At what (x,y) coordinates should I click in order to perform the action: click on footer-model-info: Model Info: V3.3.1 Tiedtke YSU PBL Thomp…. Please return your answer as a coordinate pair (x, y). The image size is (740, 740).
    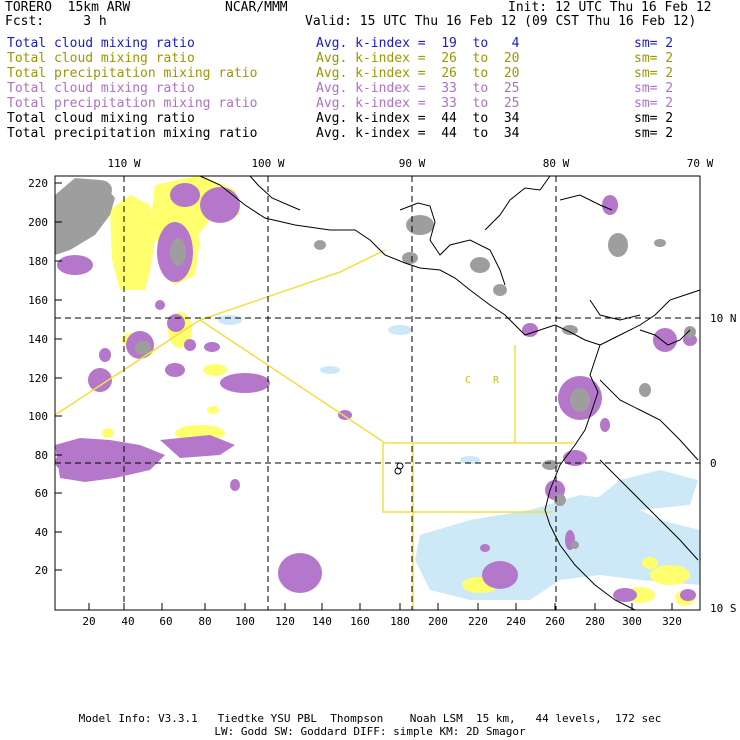
    Looking at the image, I should click on (370, 718).